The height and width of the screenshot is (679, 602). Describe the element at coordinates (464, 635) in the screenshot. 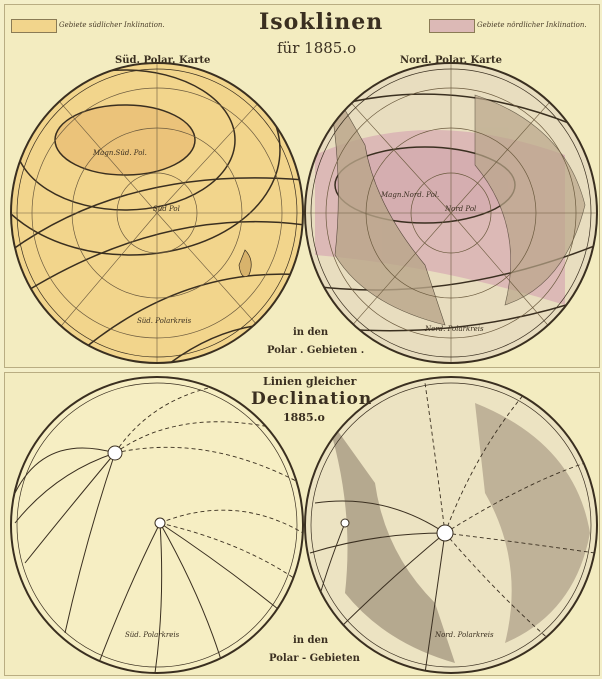

I see `north-declination-polar-circle-label: Nord. Polarkreis` at that location.